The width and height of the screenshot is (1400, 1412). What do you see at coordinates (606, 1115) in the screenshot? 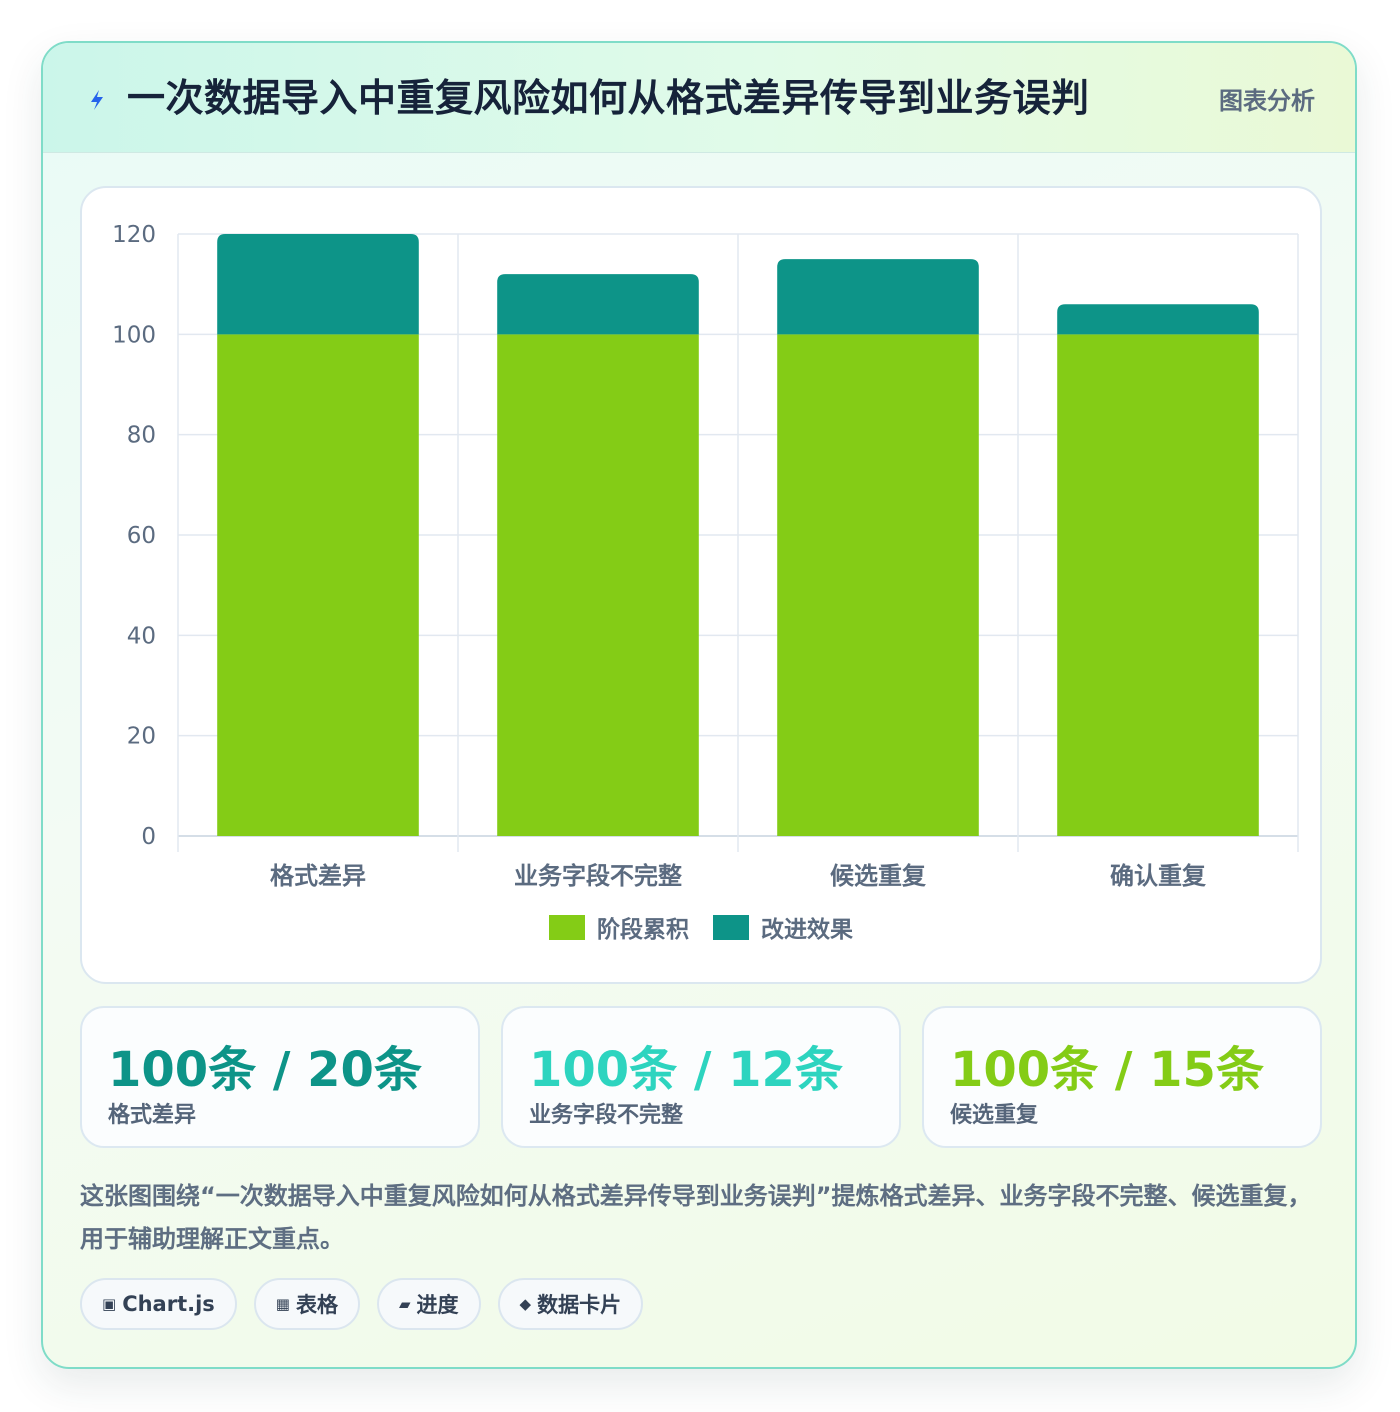
I see `stat-label: 业务字段不完整` at bounding box center [606, 1115].